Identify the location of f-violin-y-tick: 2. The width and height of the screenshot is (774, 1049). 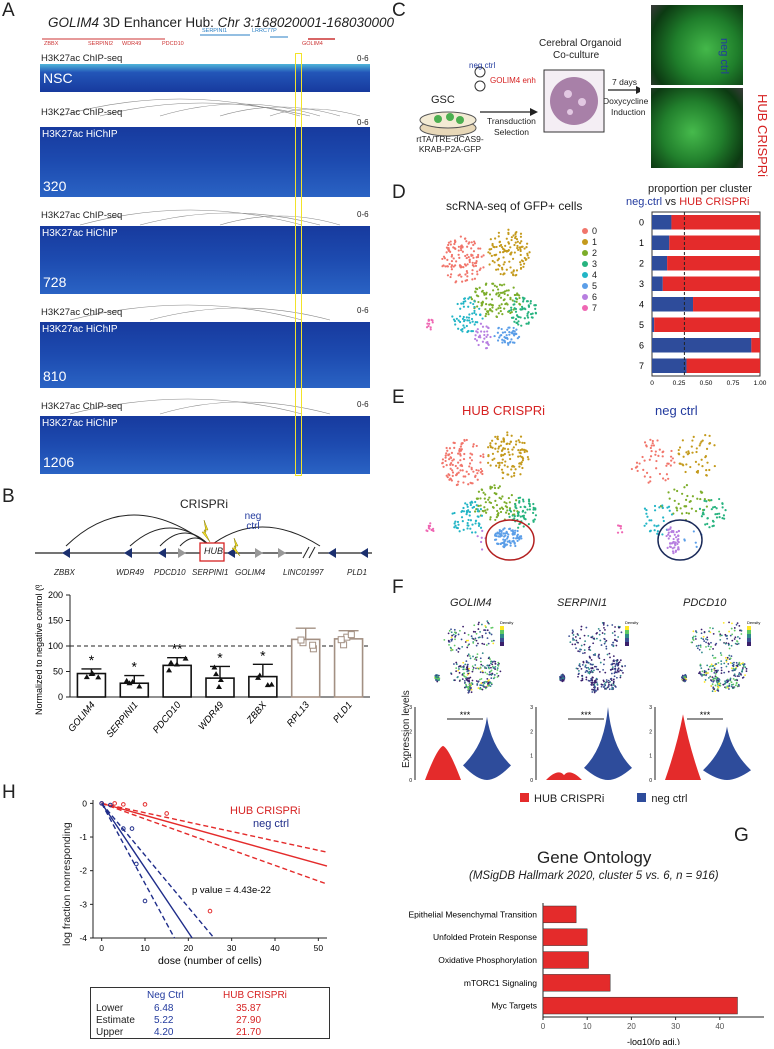
(650, 732).